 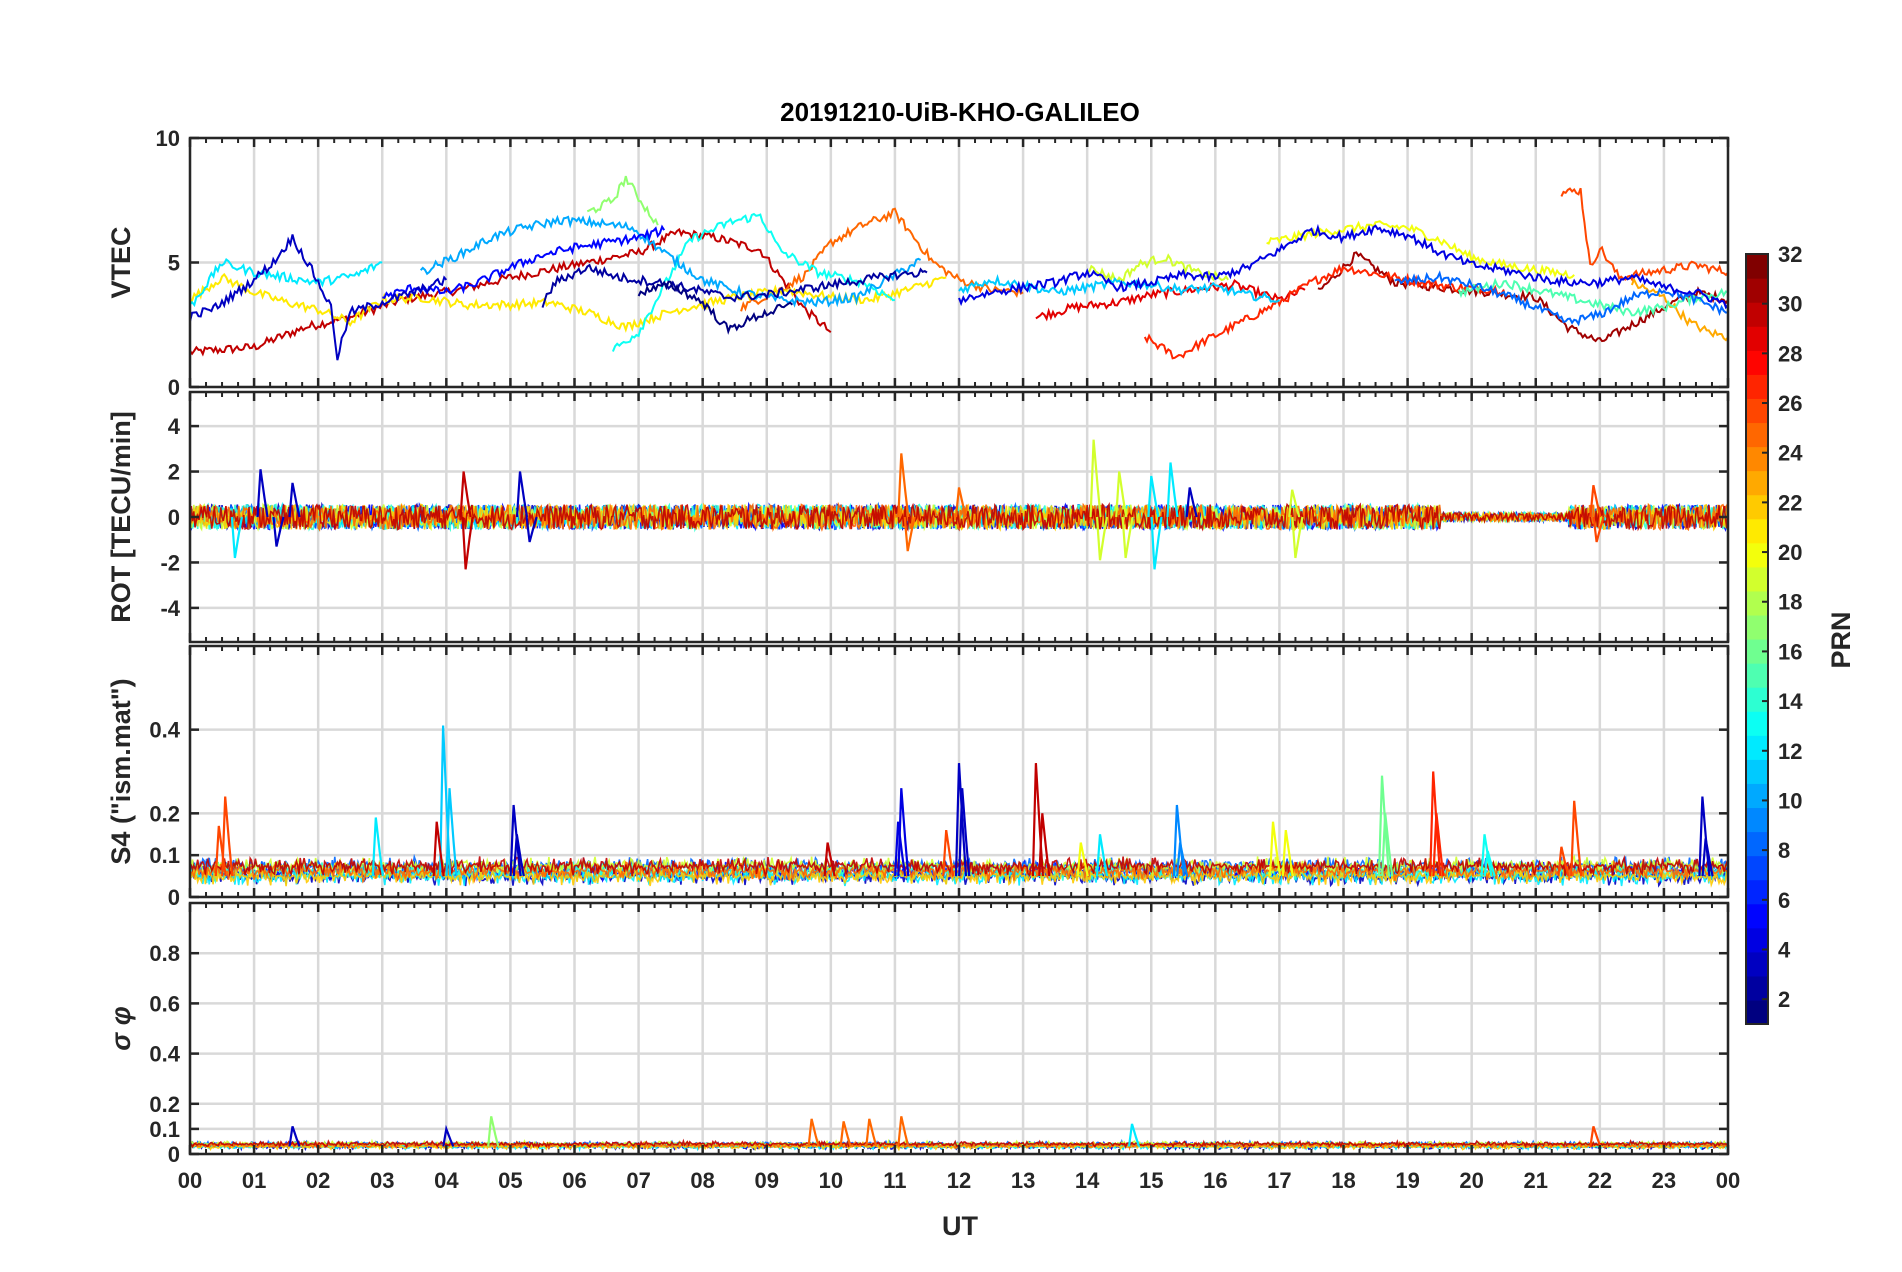 What do you see at coordinates (1841, 639) in the screenshot?
I see `colorbar-label: PRN` at bounding box center [1841, 639].